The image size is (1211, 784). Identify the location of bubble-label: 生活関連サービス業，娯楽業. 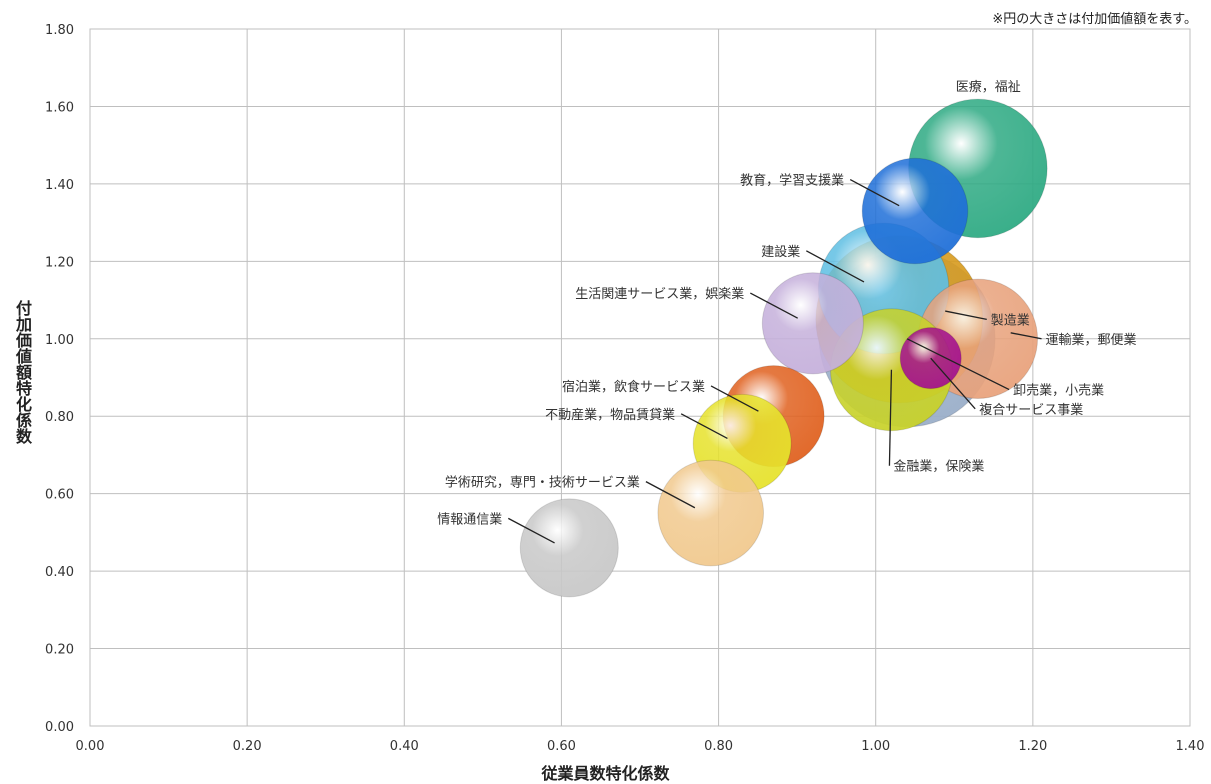
(659, 294).